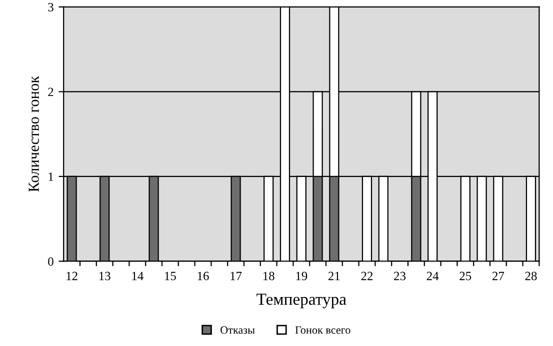  Describe the element at coordinates (51, 261) in the screenshot. I see `y-tick-label: 0` at that location.